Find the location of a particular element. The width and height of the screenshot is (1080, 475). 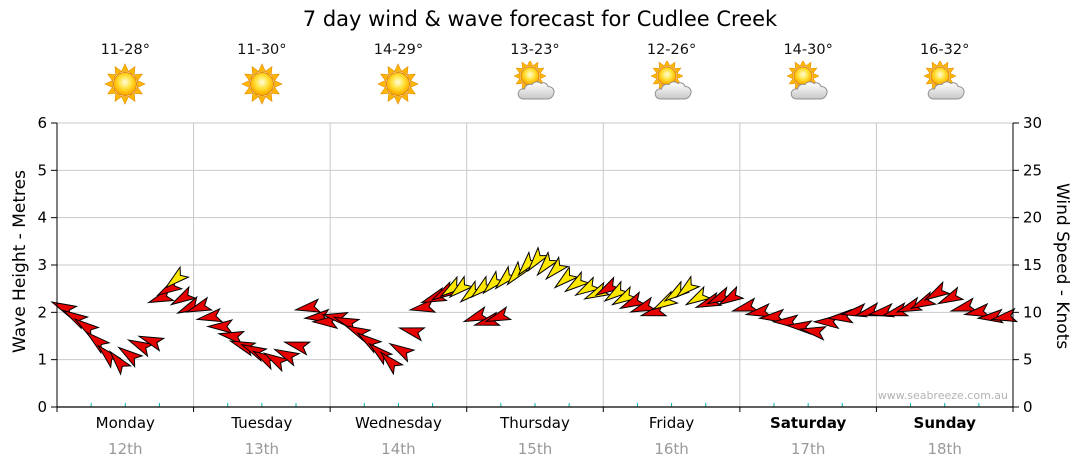

day-label-friday: Friday is located at coordinates (671, 423).